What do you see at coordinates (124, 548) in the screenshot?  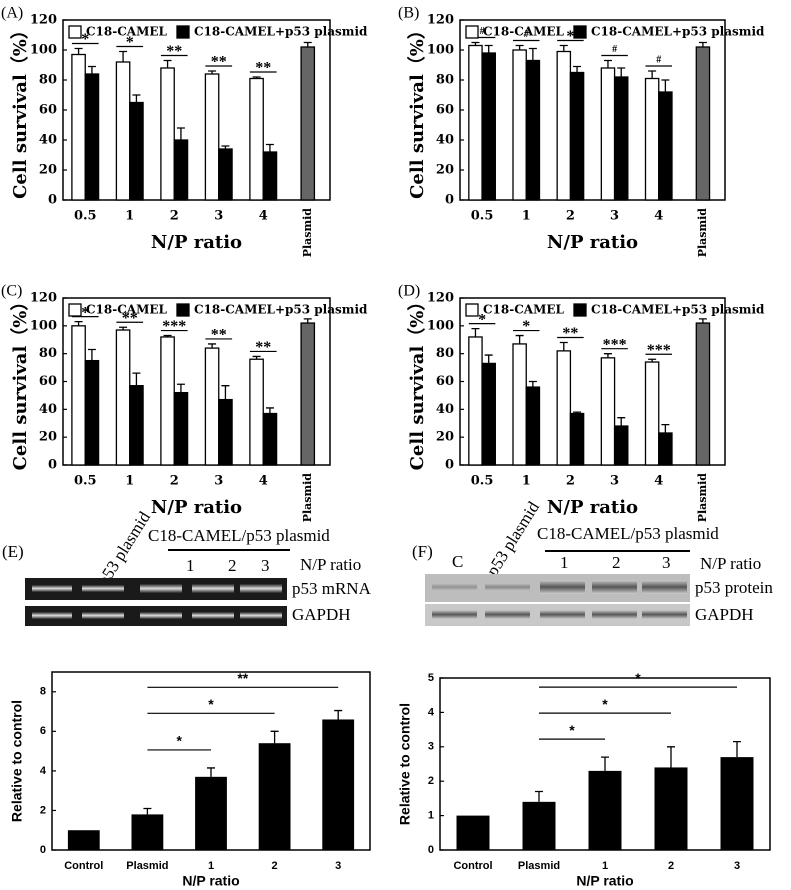 I see `lane-label: p53 plasmid` at bounding box center [124, 548].